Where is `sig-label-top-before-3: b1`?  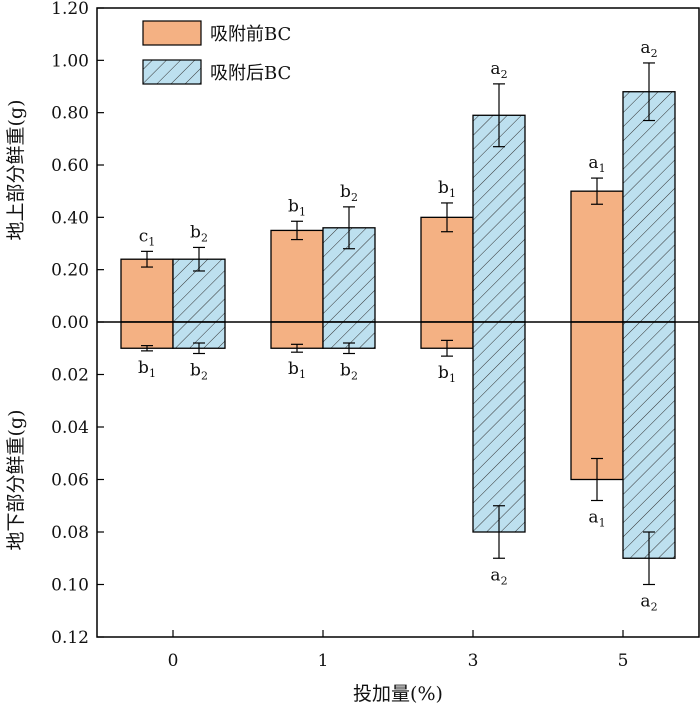
sig-label-top-before-3: b1 is located at coordinates (447, 189).